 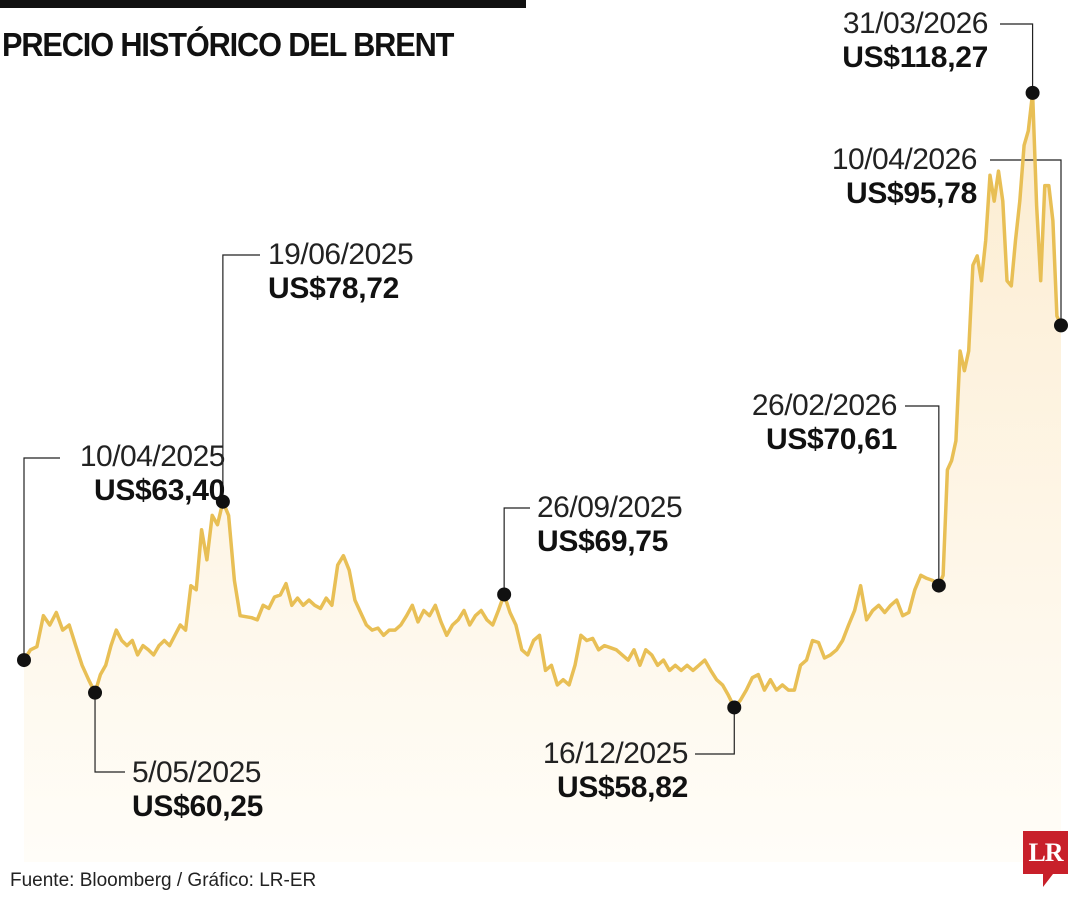 What do you see at coordinates (1045, 859) in the screenshot?
I see `lr-logo: LR` at bounding box center [1045, 859].